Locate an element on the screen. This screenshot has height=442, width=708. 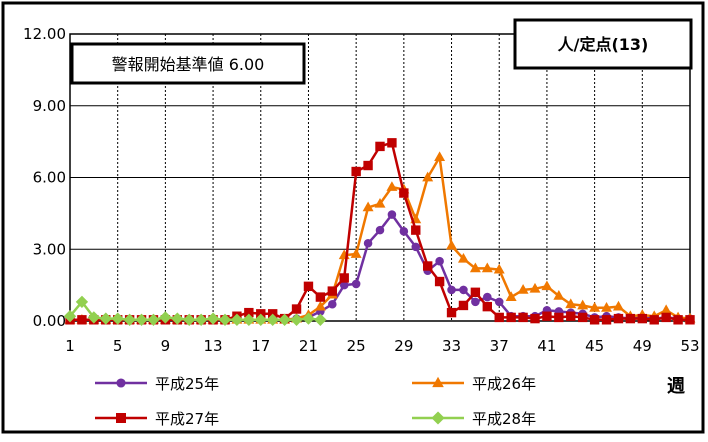
x-tick-label: 53 is located at coordinates (689, 346).